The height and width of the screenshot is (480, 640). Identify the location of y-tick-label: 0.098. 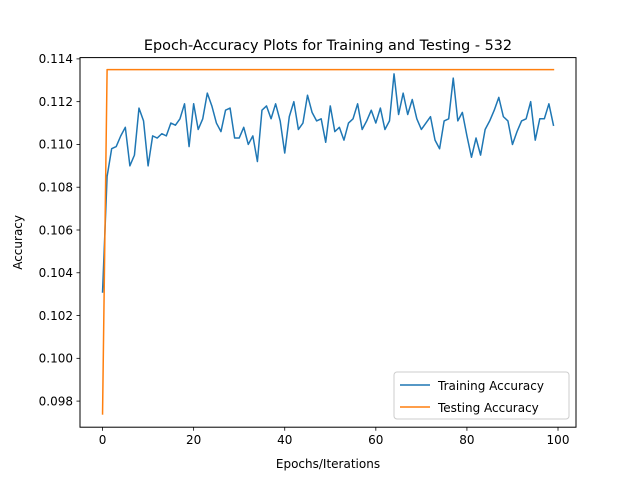
(56, 401).